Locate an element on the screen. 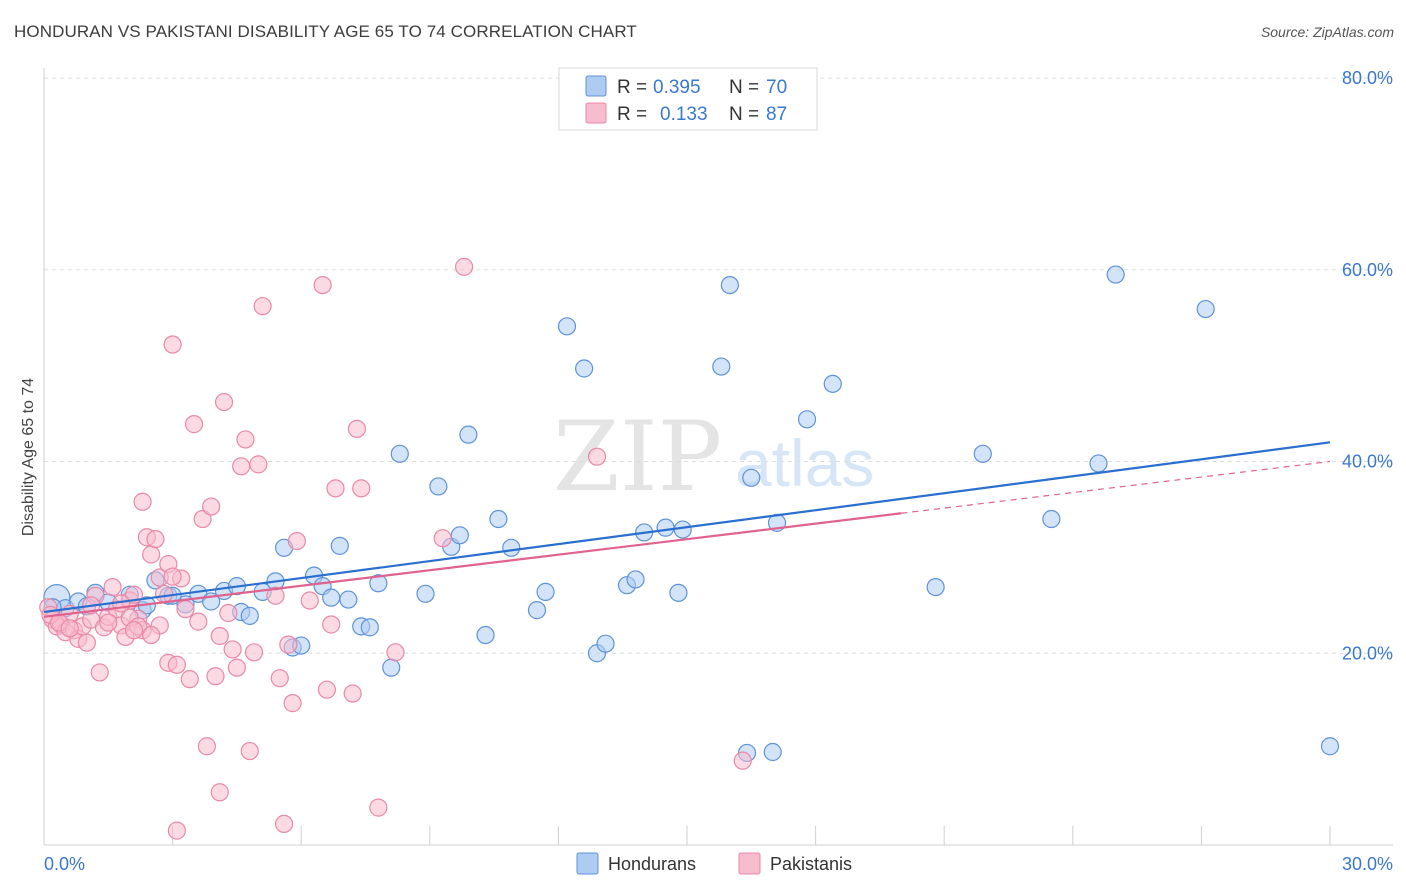 This screenshot has width=1406, height=892. legend-r-label-1: R = is located at coordinates (632, 87).